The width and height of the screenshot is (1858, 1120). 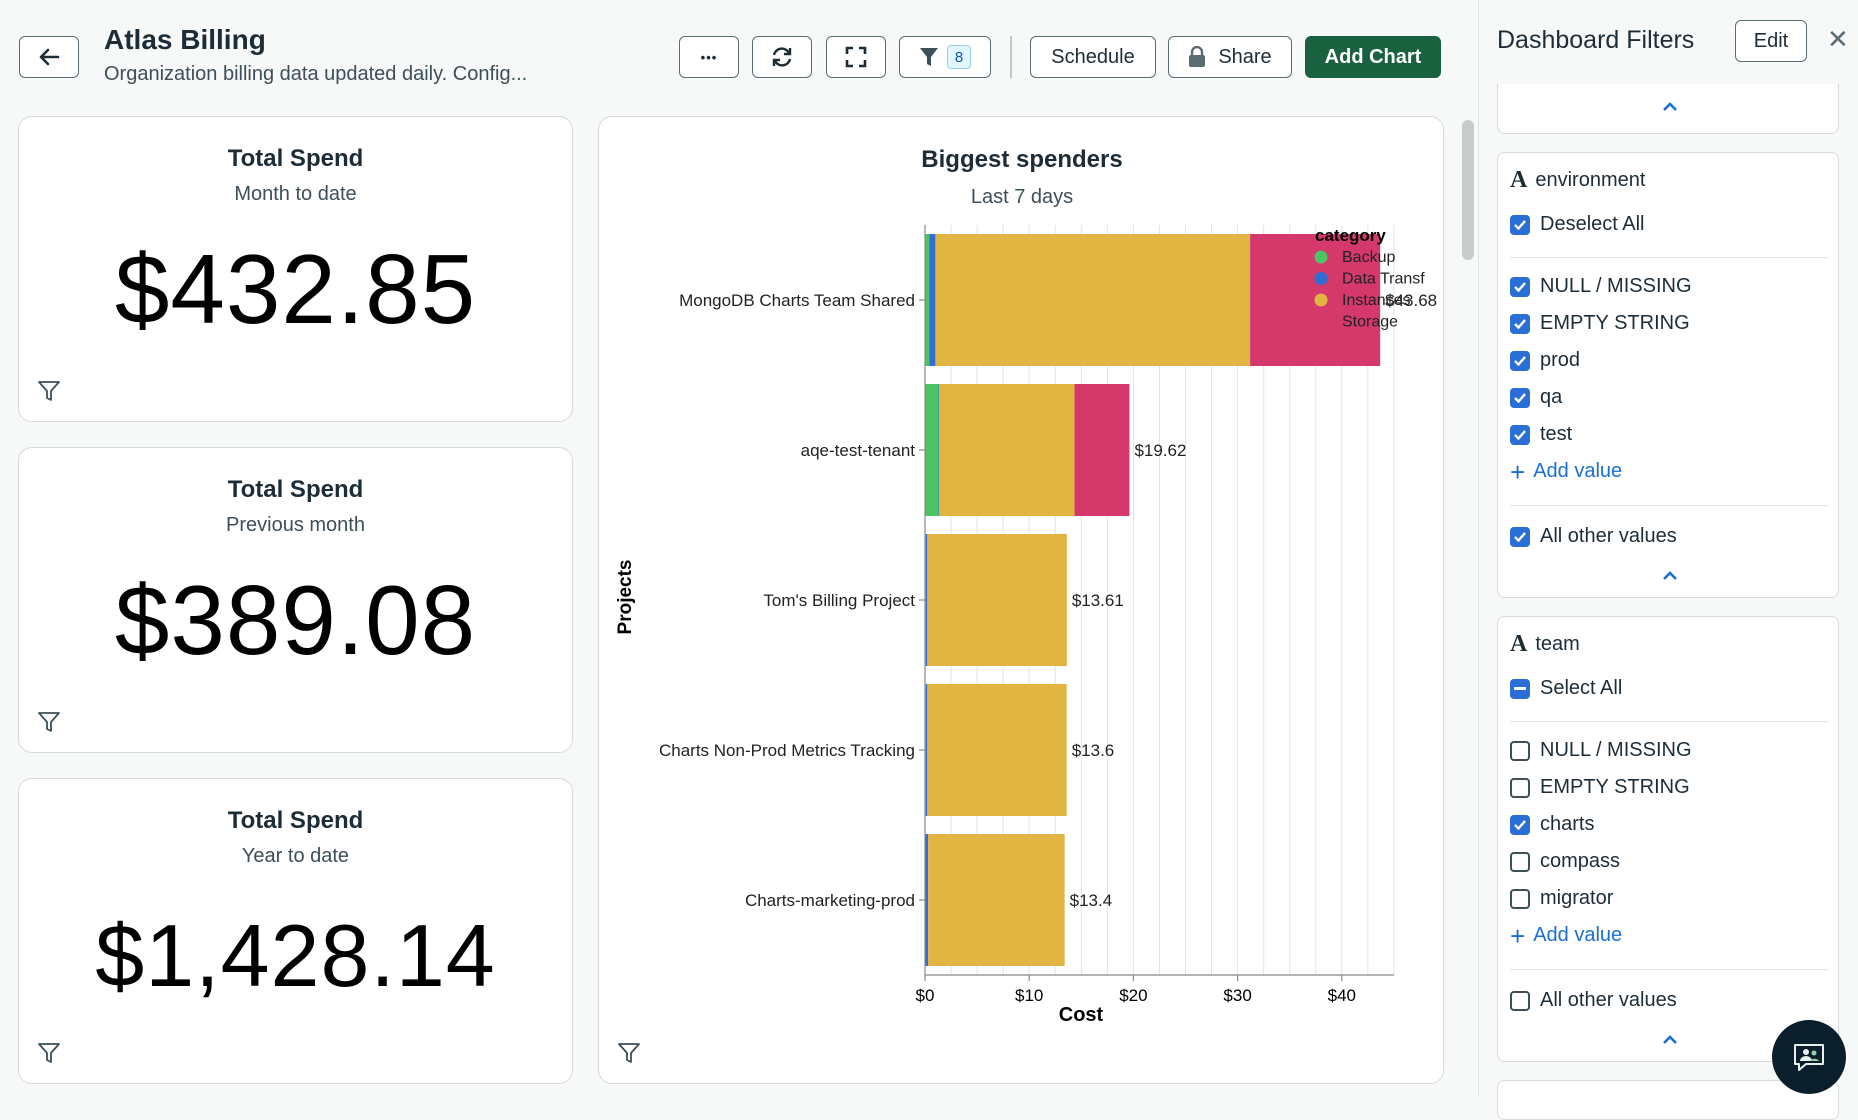 What do you see at coordinates (1551, 397) in the screenshot?
I see `checkbox-label: qa` at bounding box center [1551, 397].